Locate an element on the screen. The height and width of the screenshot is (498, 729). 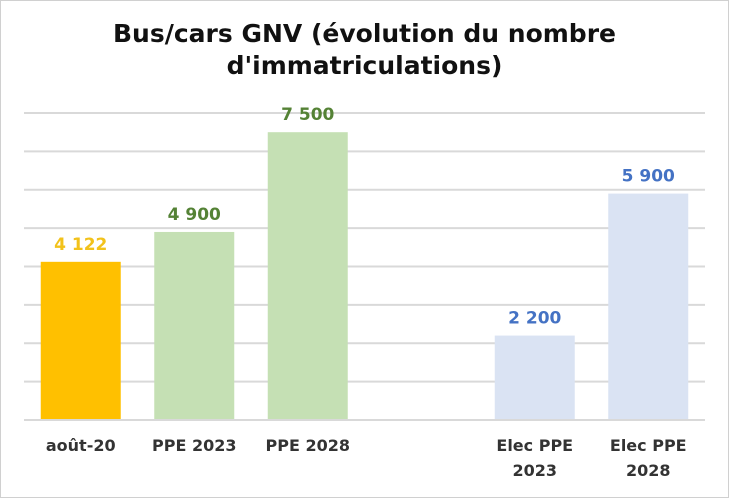
data-label: 5 900 is located at coordinates (648, 177).